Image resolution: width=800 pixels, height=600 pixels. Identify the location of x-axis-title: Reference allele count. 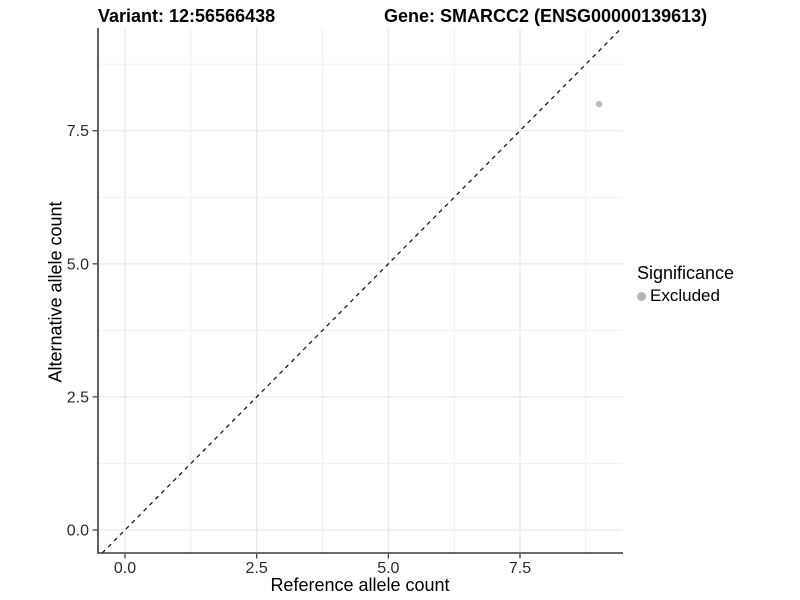
(360, 585).